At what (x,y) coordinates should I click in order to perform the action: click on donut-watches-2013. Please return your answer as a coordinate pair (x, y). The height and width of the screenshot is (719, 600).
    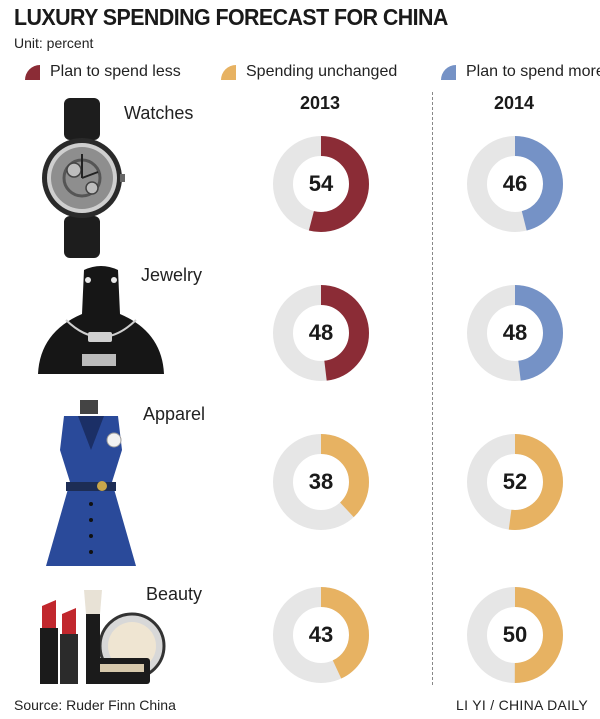
    Looking at the image, I should click on (321, 184).